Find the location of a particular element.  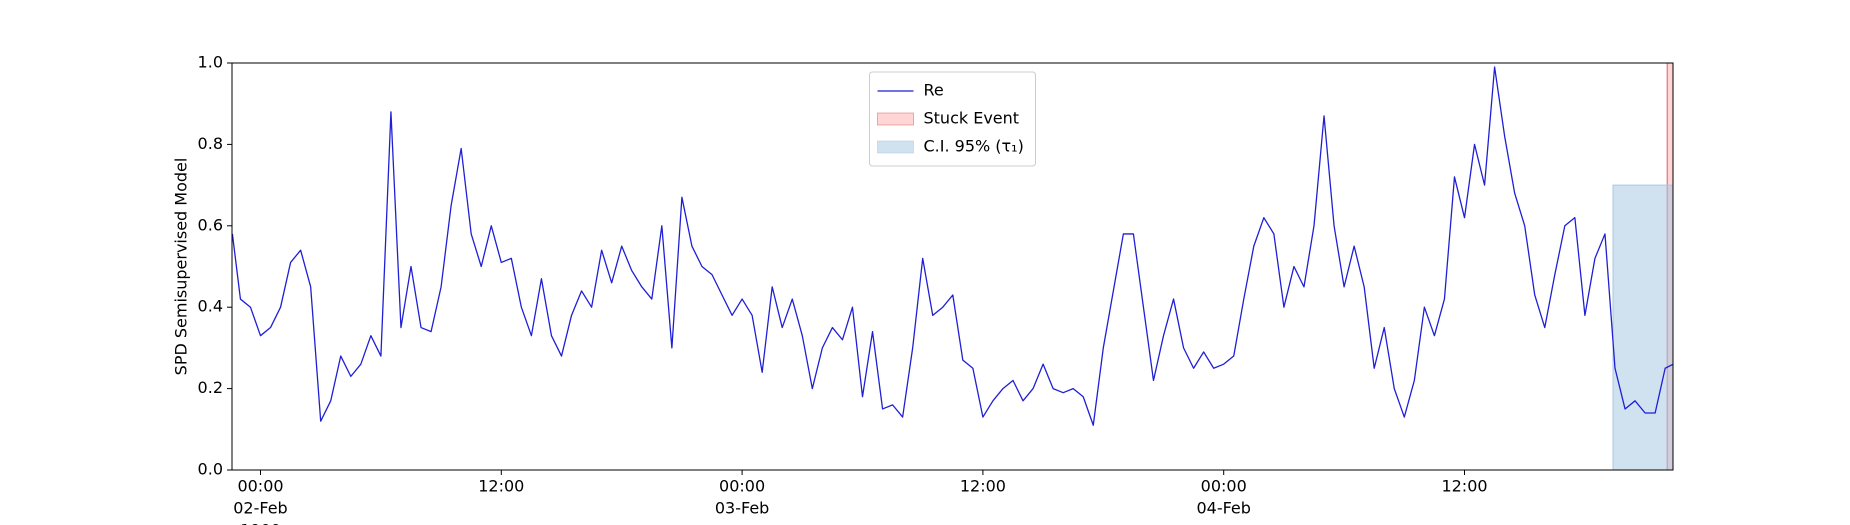

y-tick-label: 0.8 is located at coordinates (210, 143).